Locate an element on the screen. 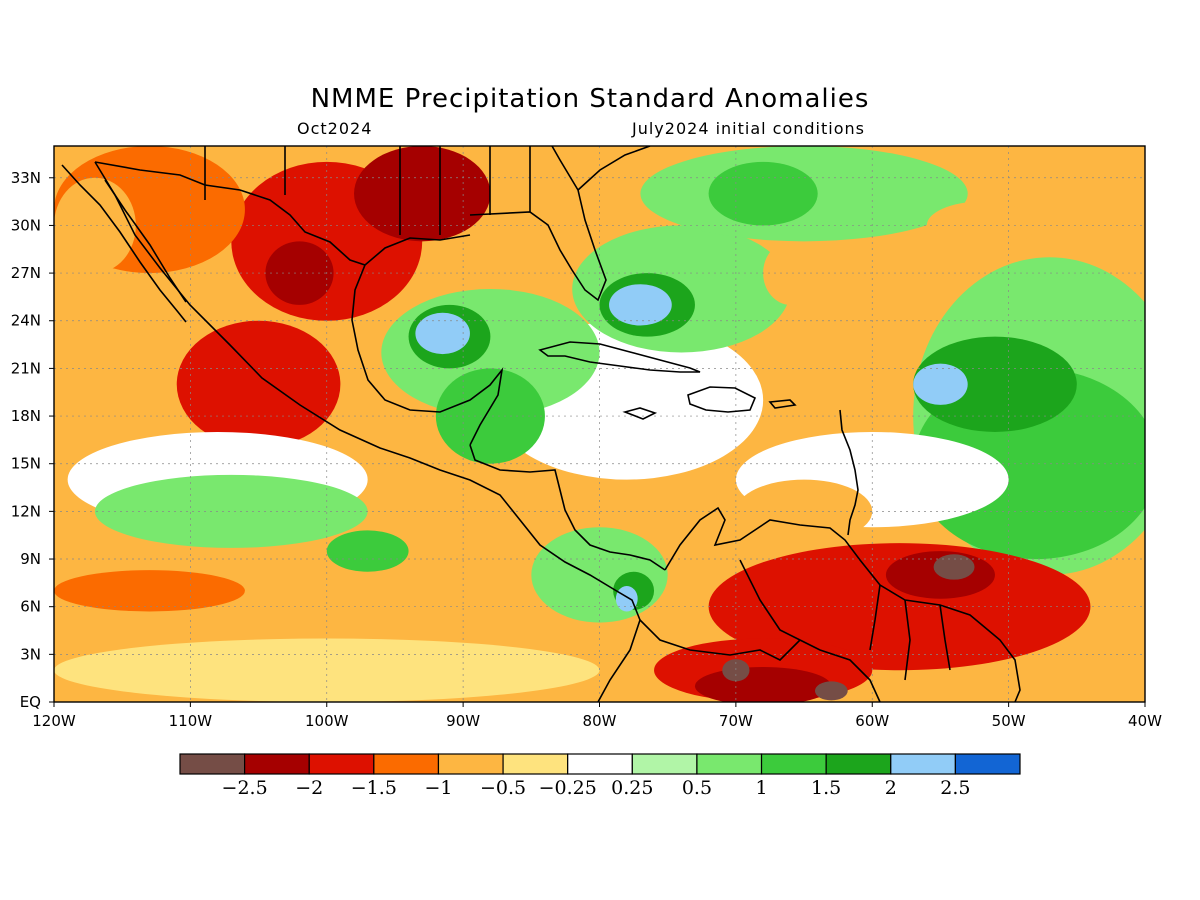 The height and width of the screenshot is (900, 1200). colorbar-label: −2 is located at coordinates (309, 788).